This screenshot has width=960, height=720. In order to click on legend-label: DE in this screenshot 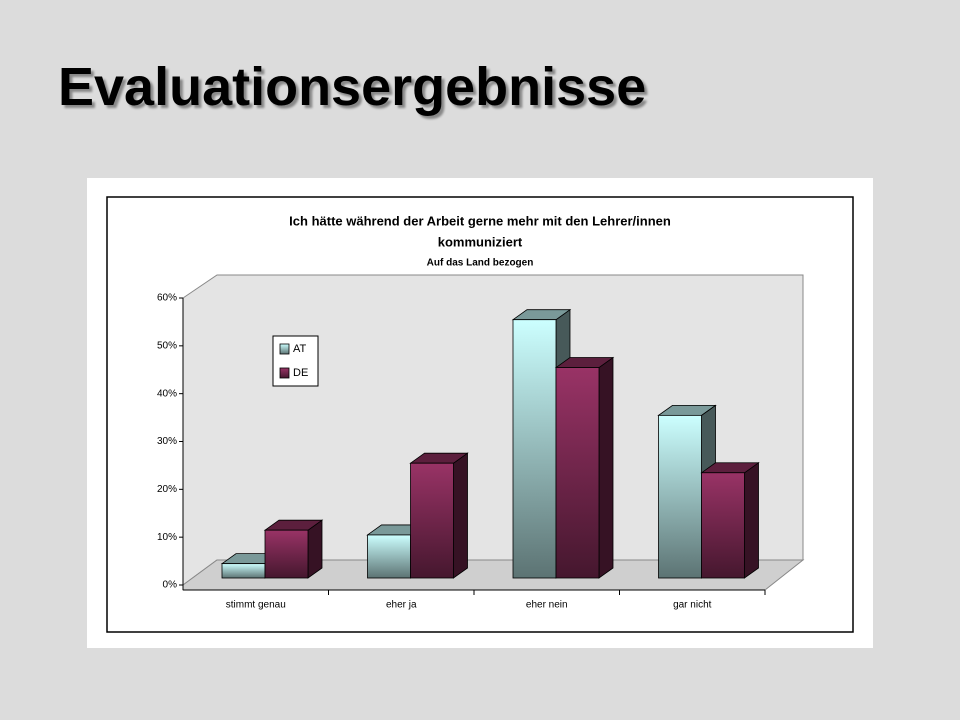, I will do `click(300, 373)`.